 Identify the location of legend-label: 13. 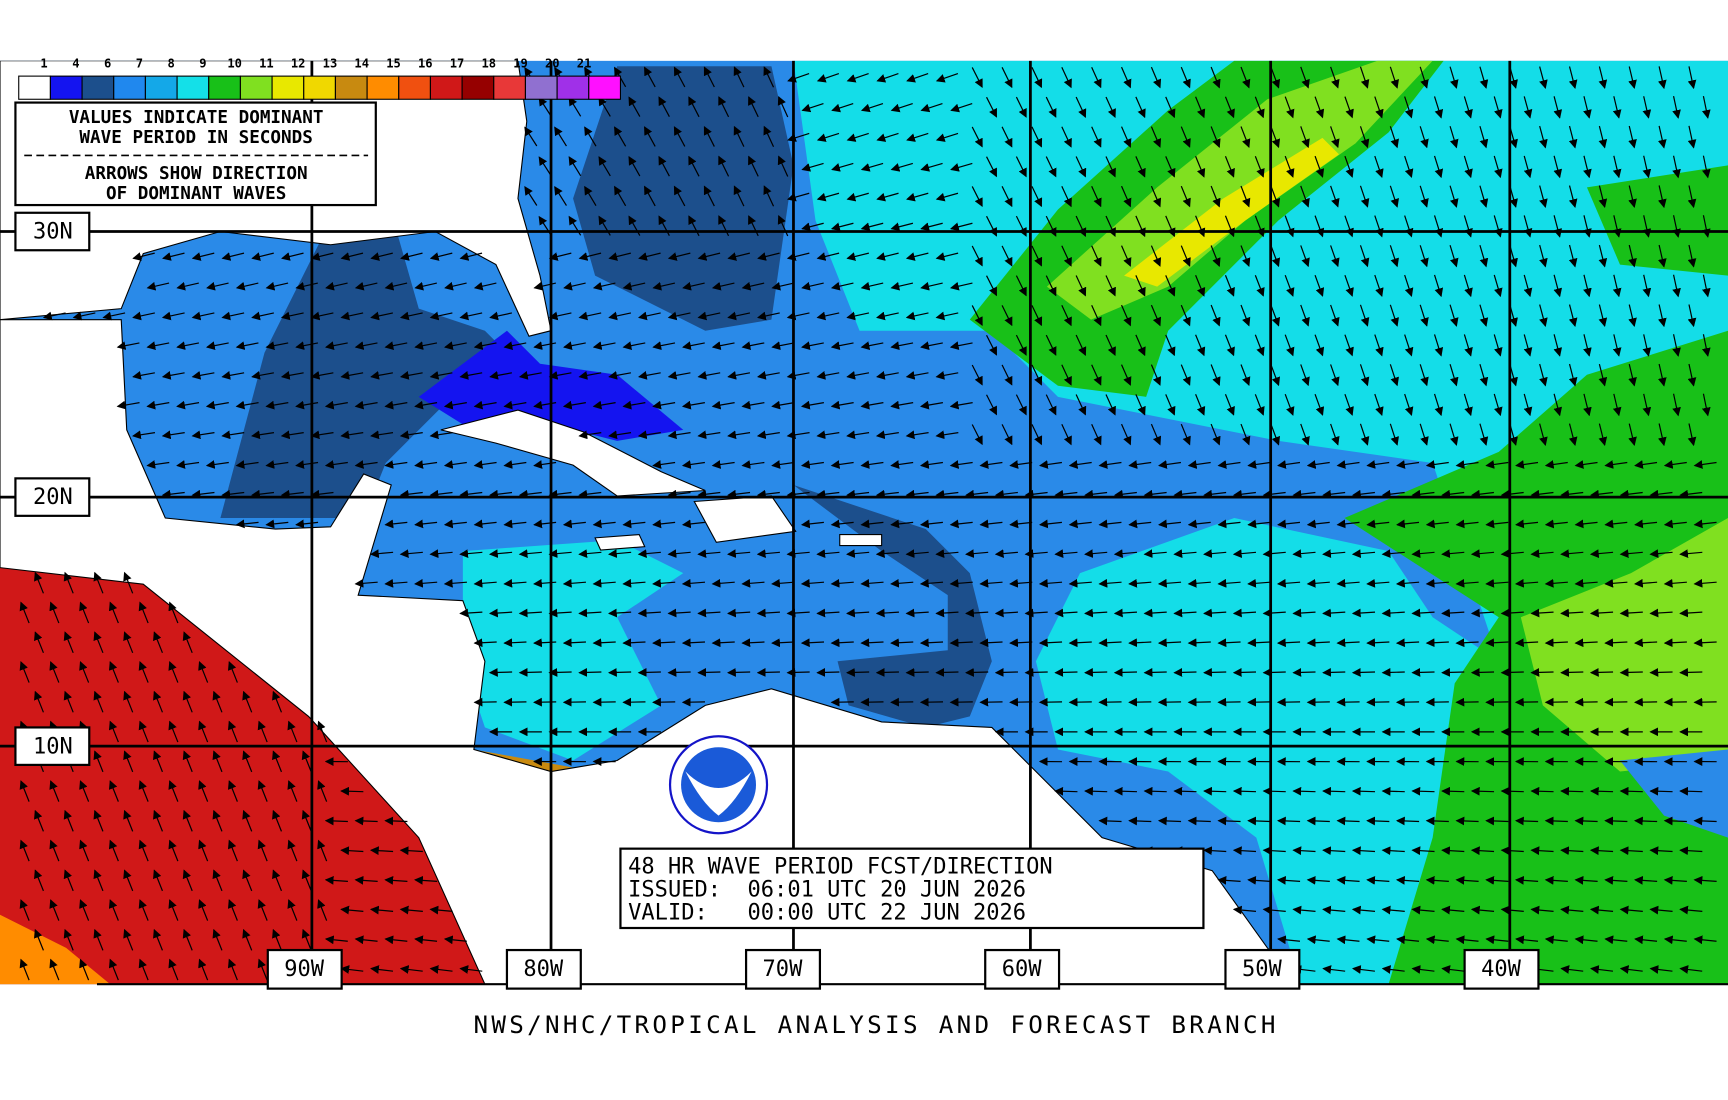
(330, 64).